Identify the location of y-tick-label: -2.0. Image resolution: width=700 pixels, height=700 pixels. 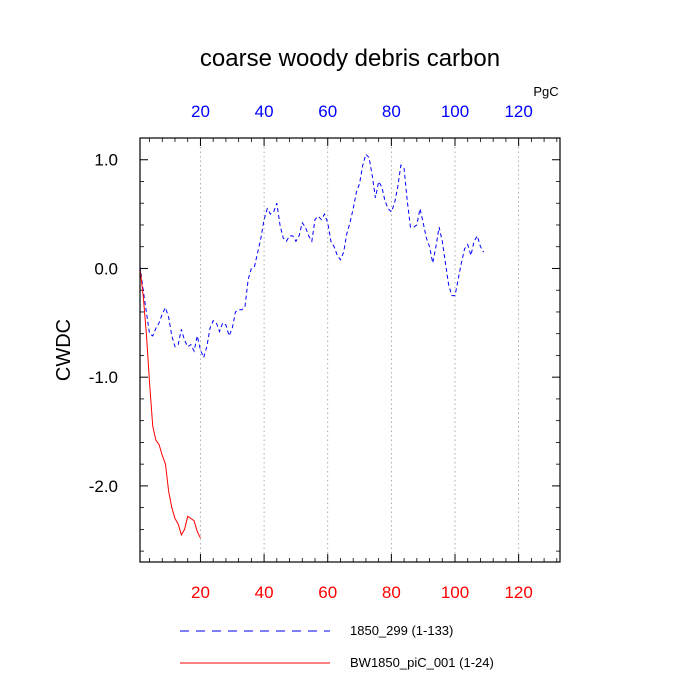
(103, 486).